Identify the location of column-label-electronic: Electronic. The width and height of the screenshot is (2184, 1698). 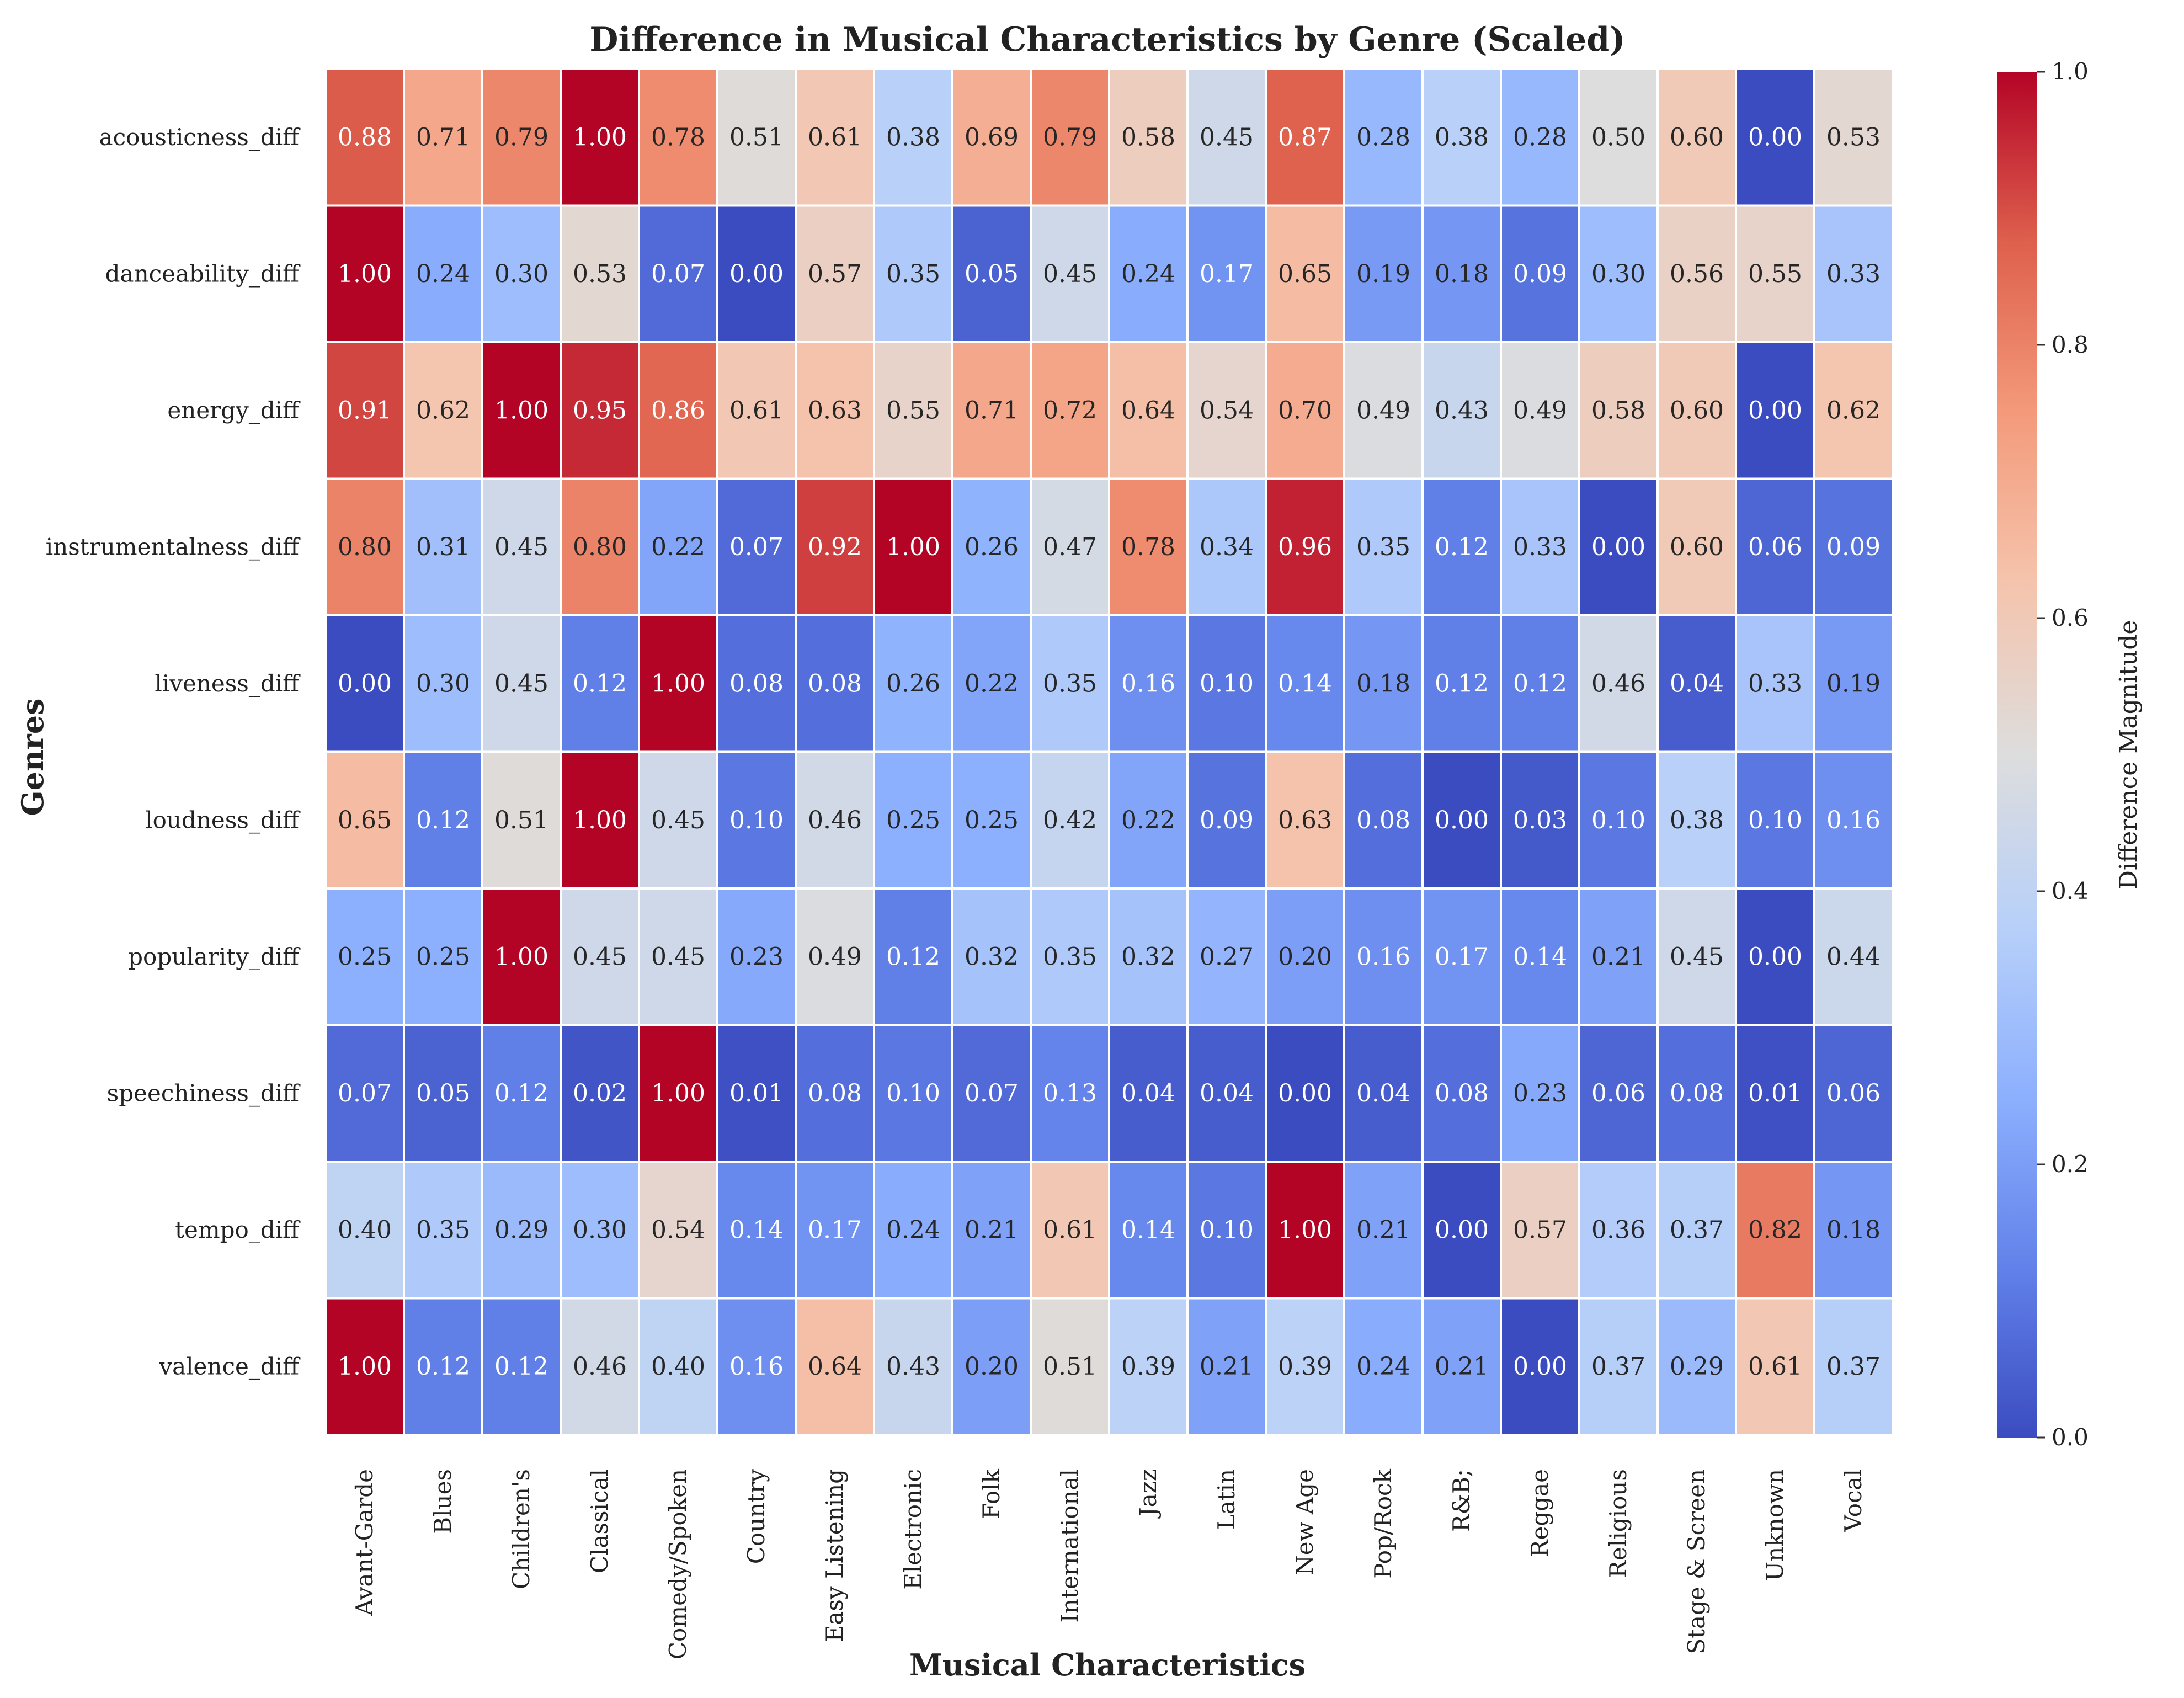
(912, 1529).